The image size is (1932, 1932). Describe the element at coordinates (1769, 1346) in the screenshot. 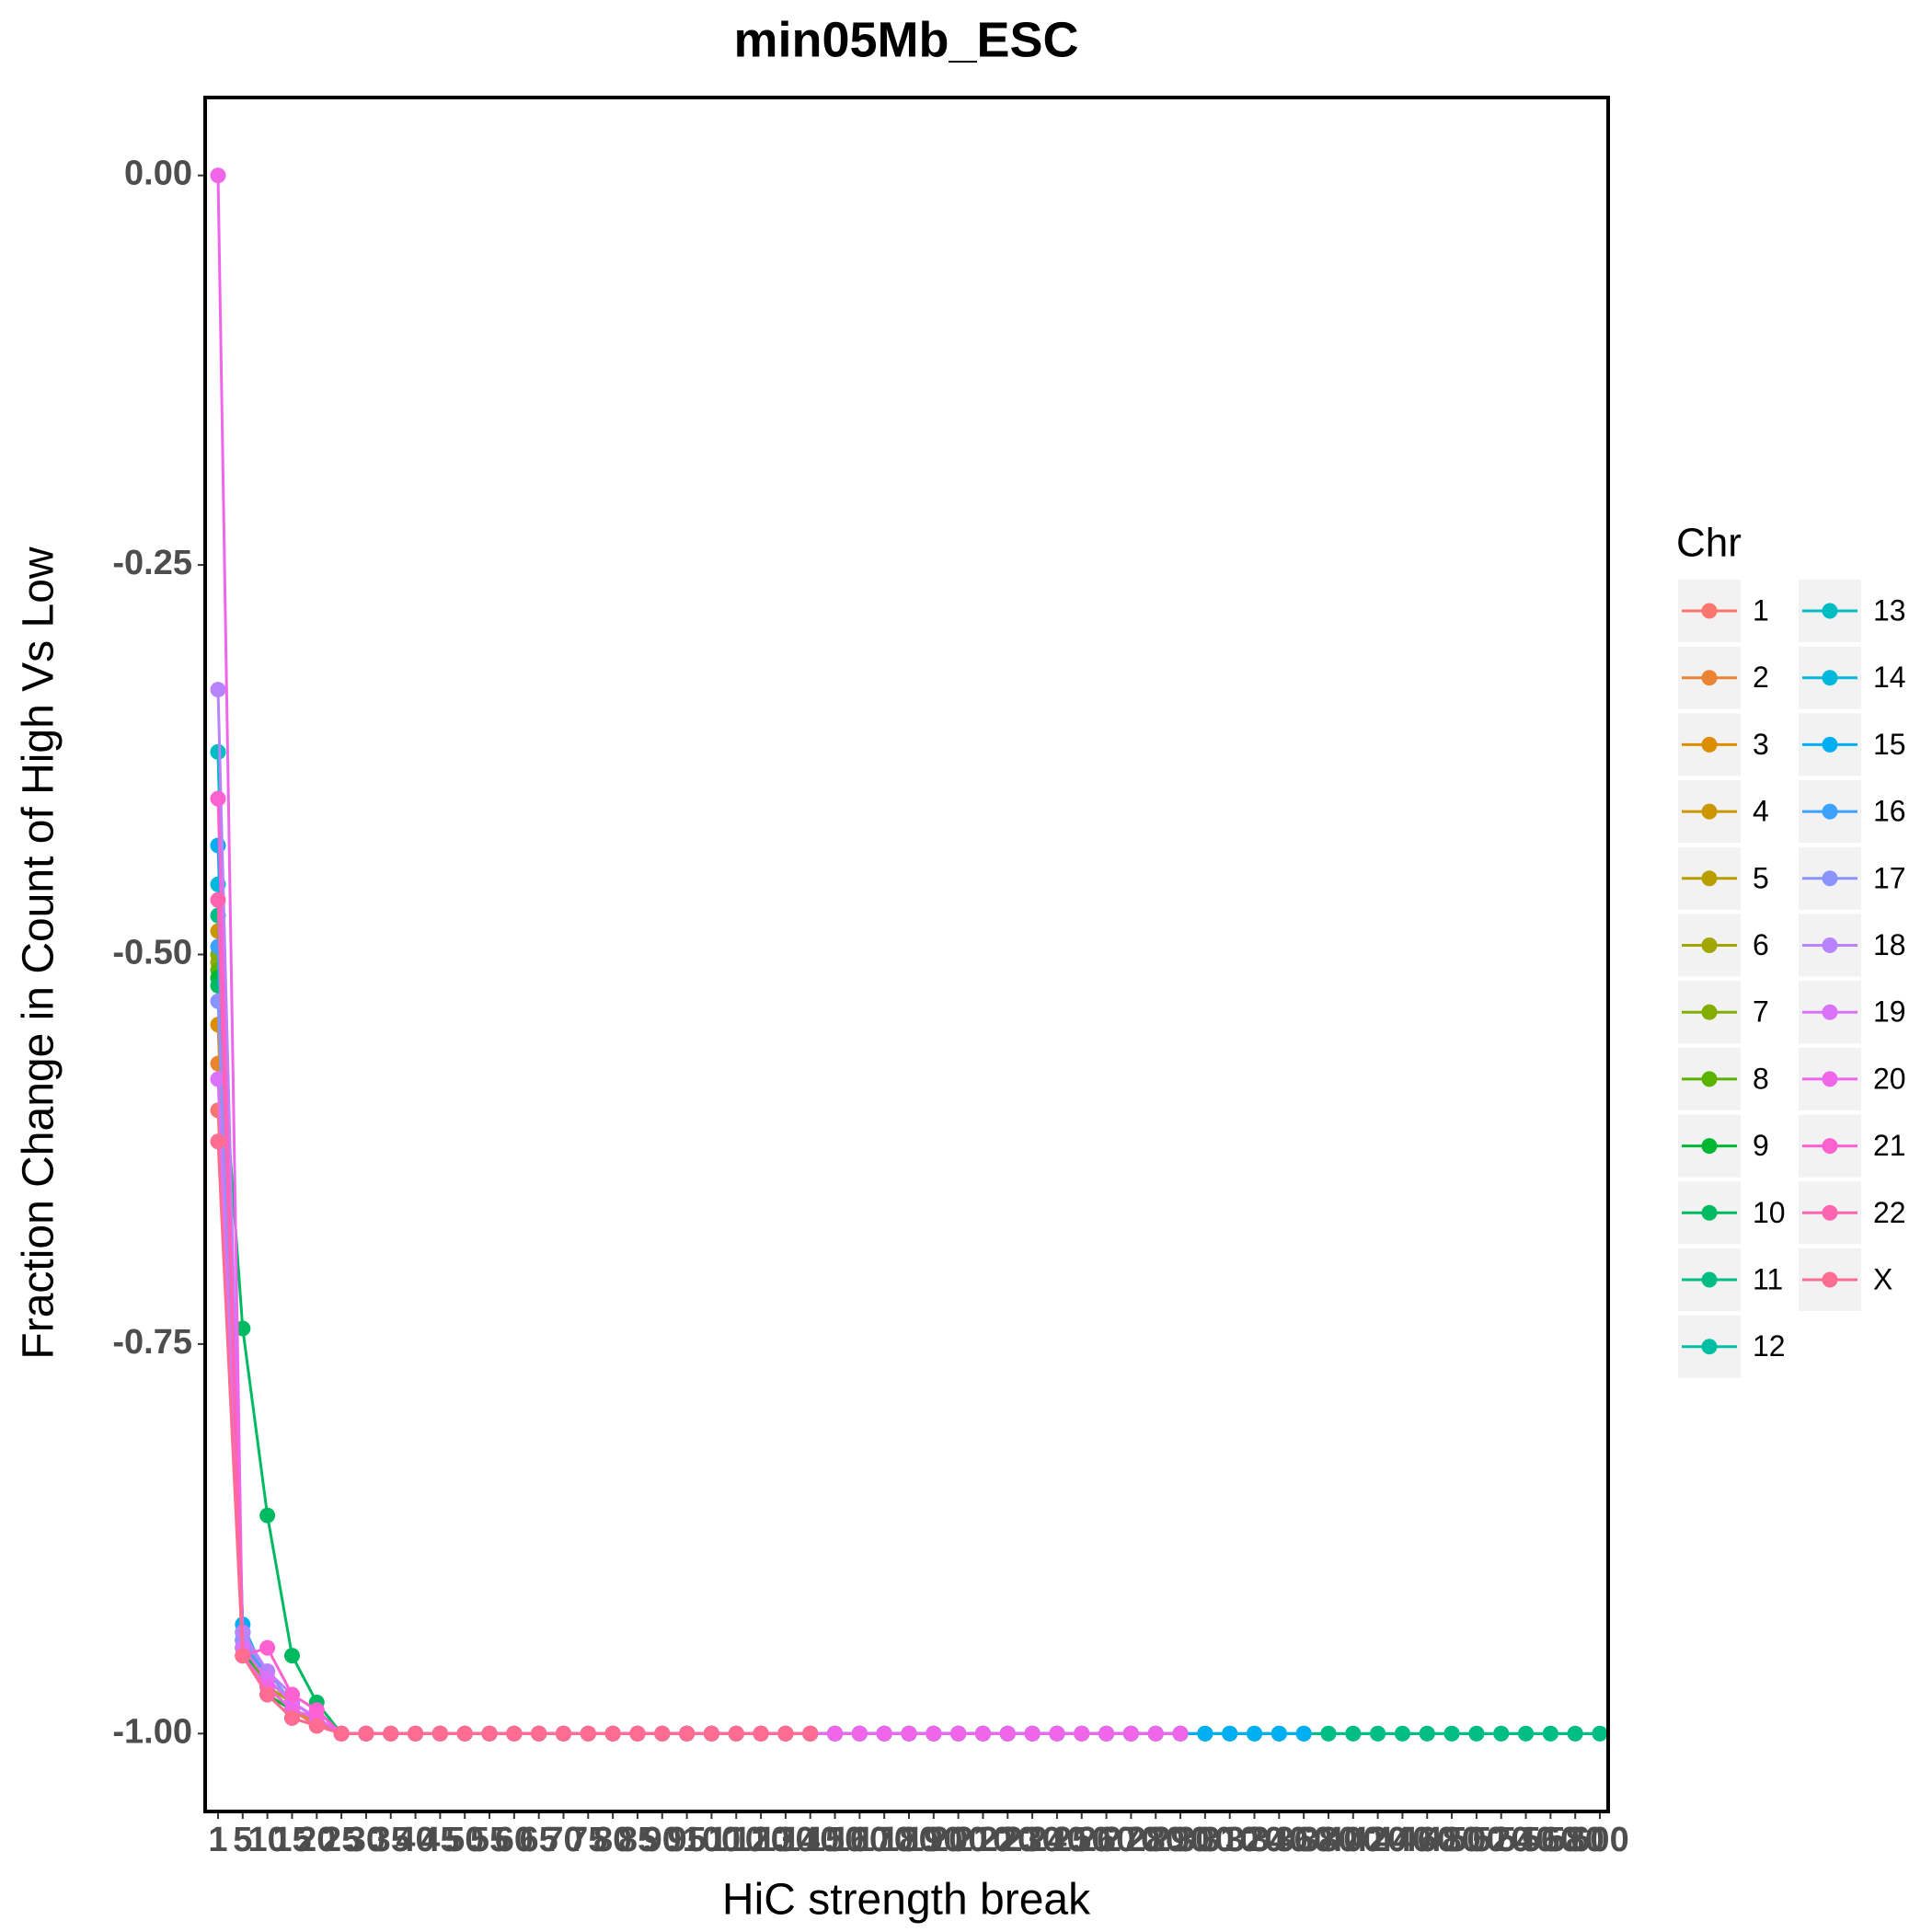

I see `legend-label: 12` at that location.